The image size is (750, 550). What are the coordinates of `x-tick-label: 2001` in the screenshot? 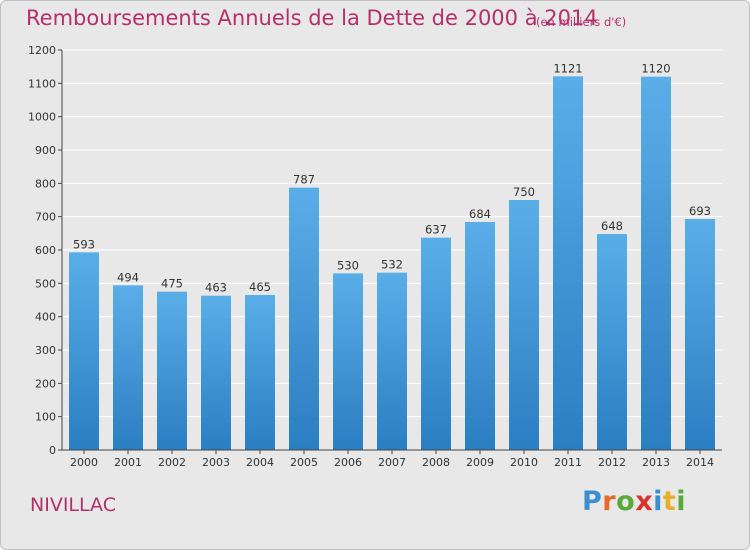 It's located at (128, 462).